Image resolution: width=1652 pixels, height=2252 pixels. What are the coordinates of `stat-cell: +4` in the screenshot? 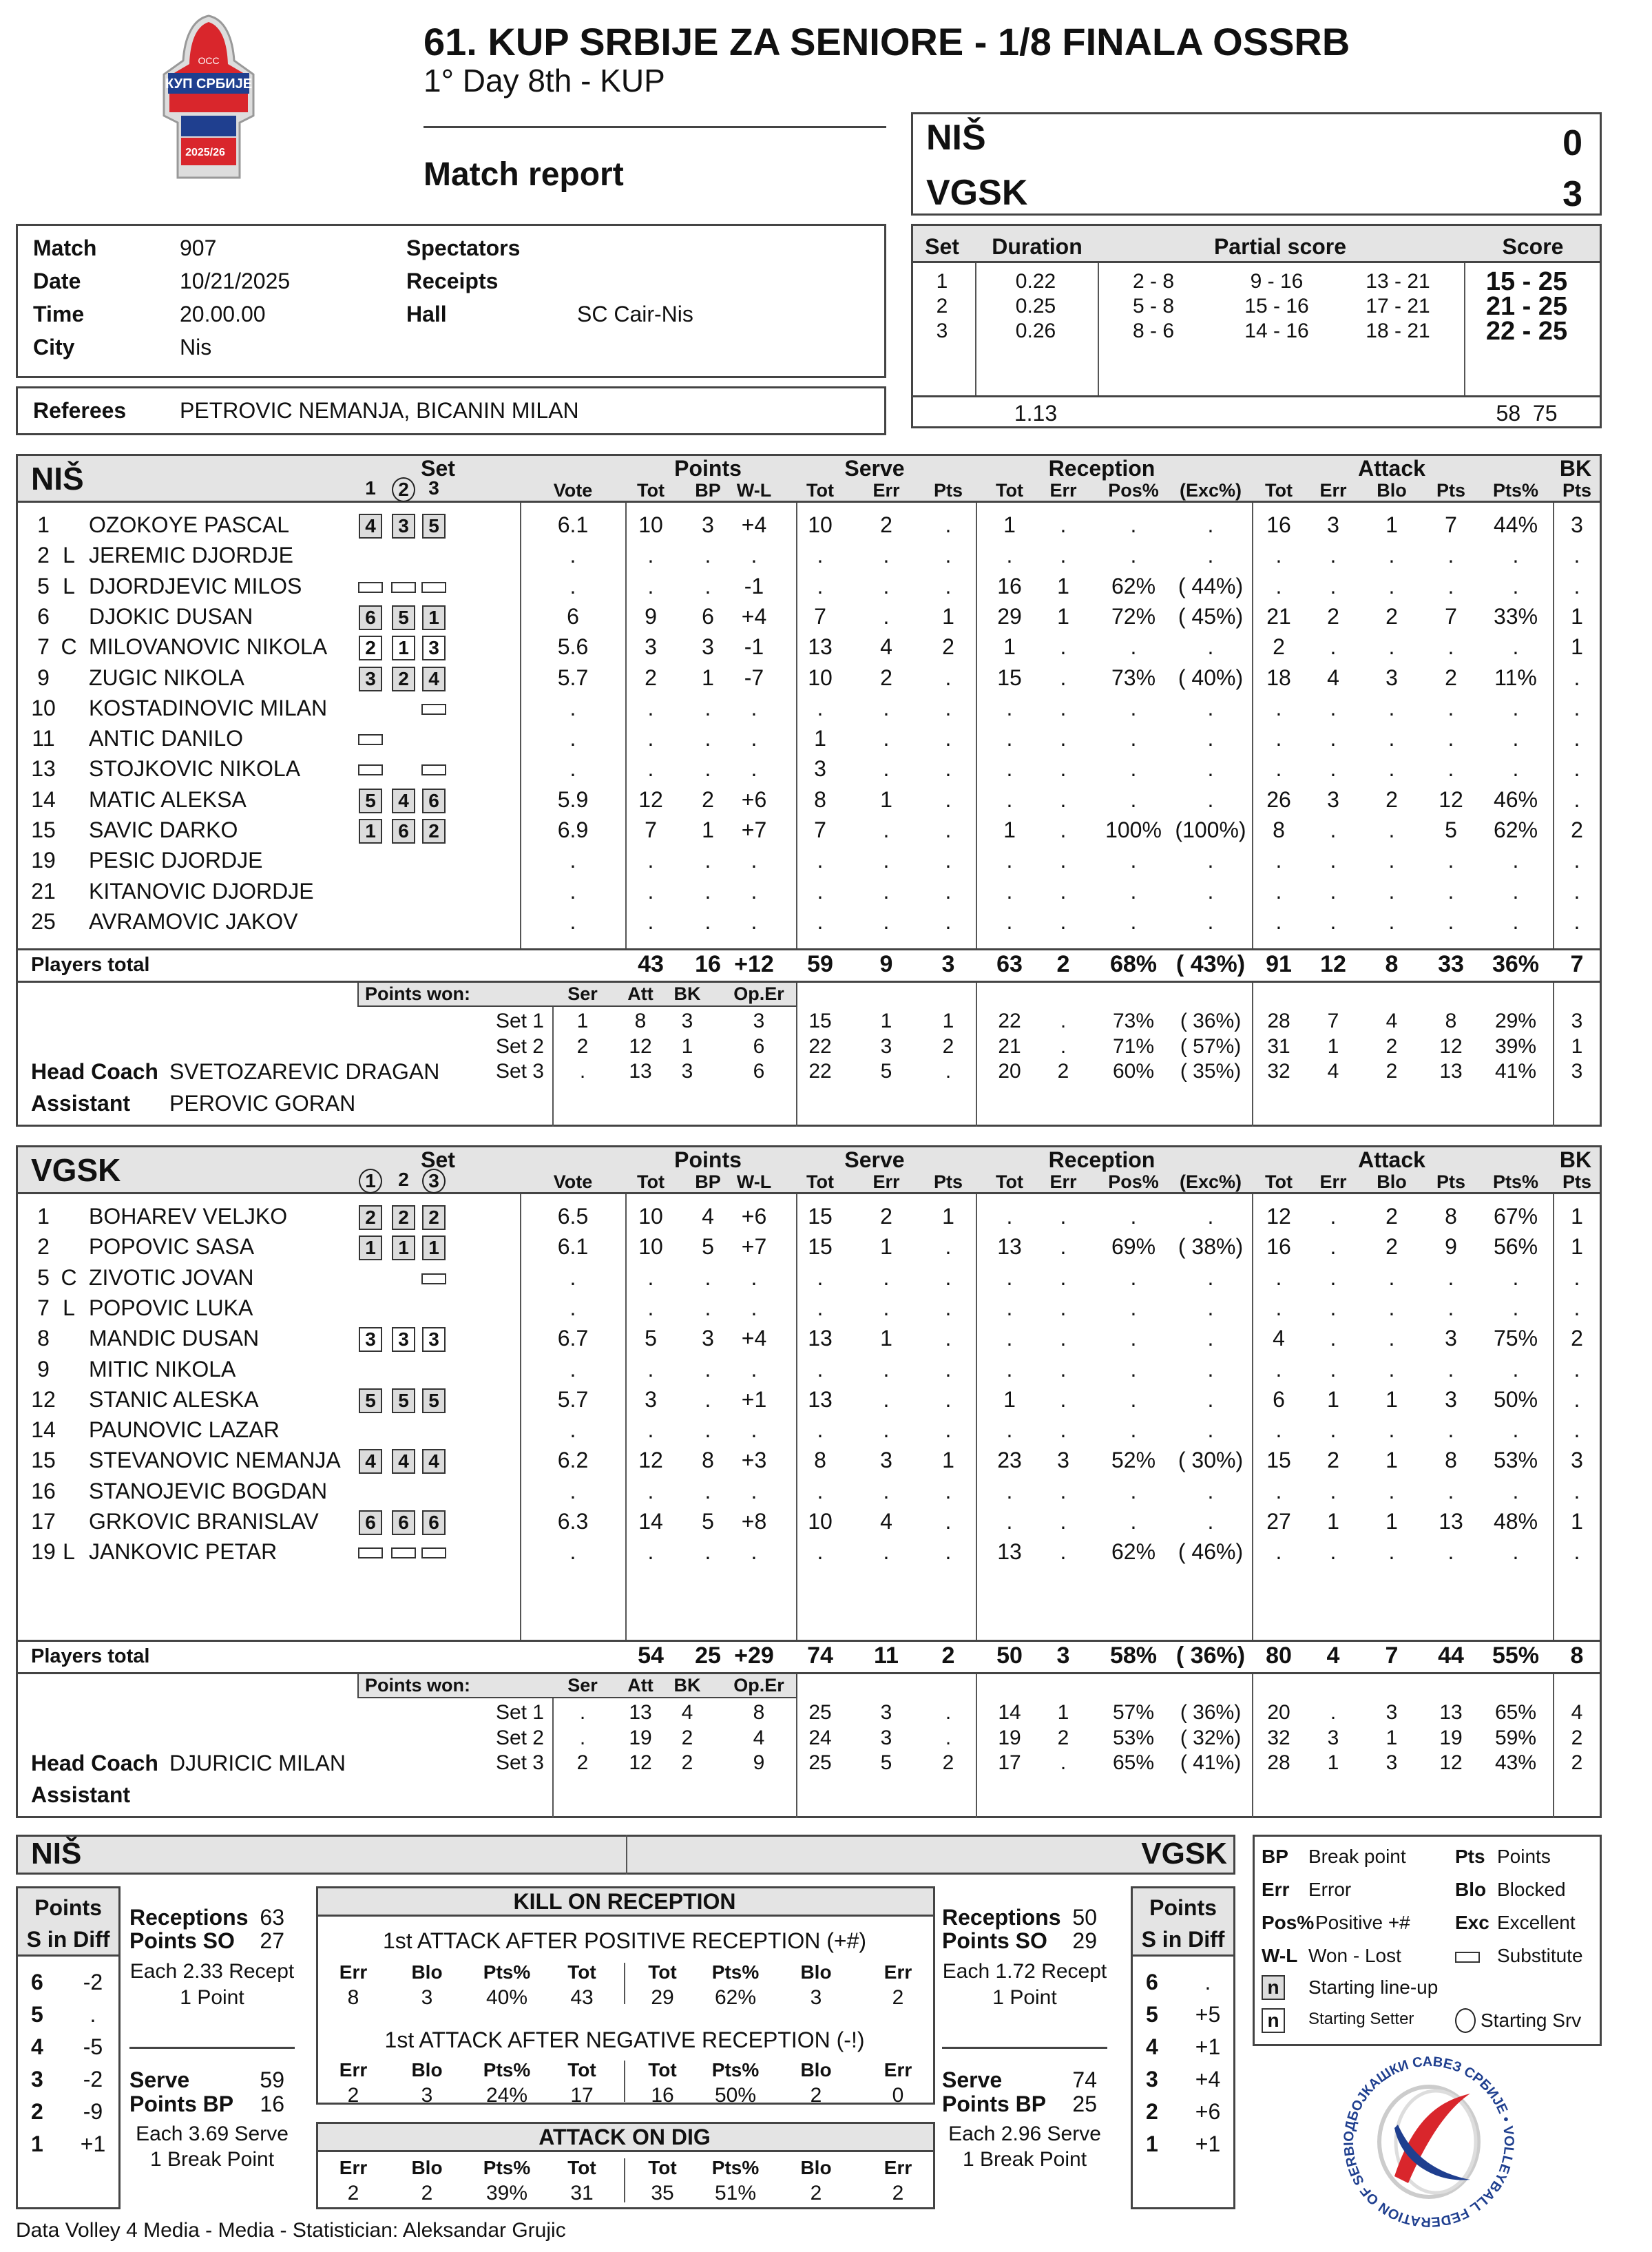 It's located at (754, 1338).